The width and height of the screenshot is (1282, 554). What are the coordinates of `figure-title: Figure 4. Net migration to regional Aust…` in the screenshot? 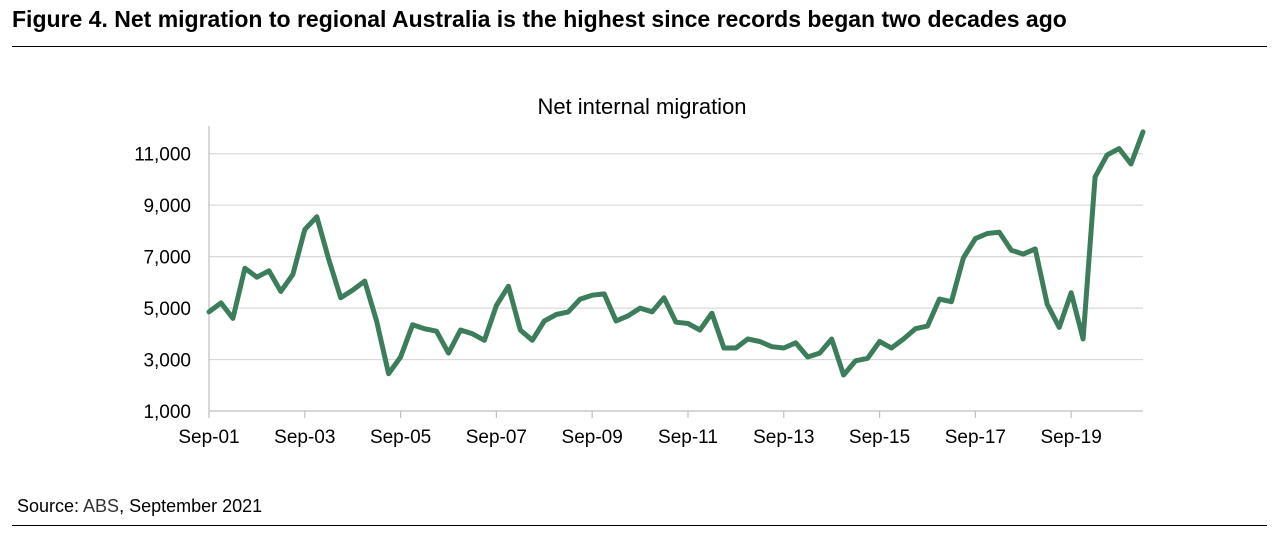 It's located at (539, 19).